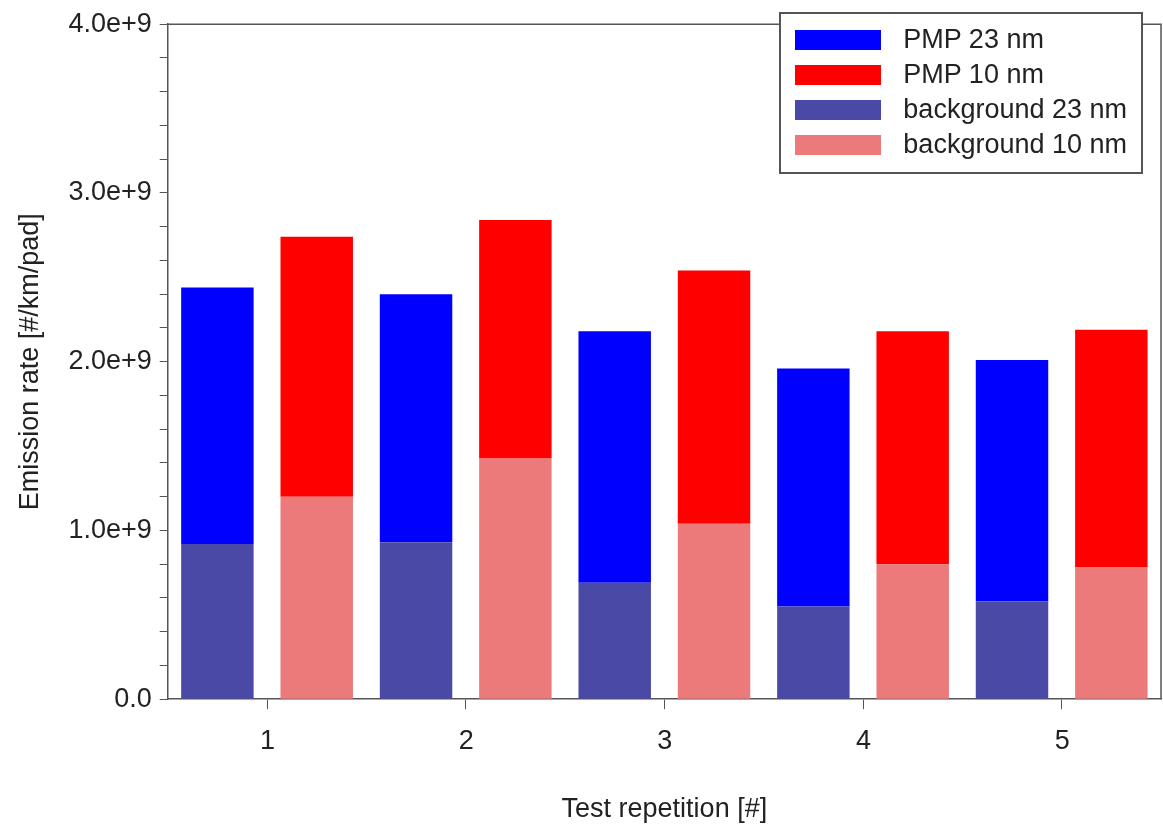 This screenshot has height=840, width=1163. Describe the element at coordinates (1015, 144) in the screenshot. I see `legend-label: background 10 nm` at that location.